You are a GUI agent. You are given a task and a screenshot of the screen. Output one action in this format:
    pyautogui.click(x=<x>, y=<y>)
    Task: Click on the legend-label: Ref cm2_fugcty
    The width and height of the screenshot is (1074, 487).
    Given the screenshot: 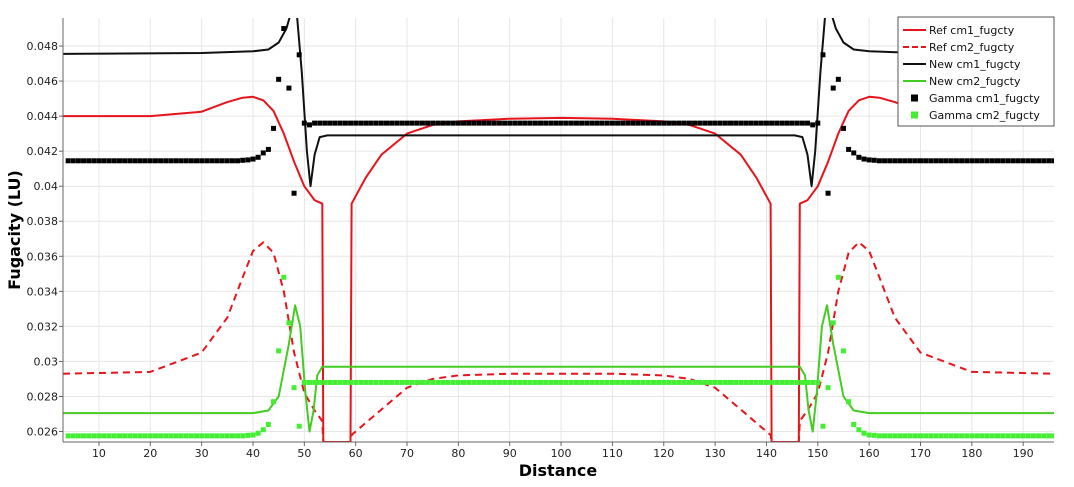 What is the action you would take?
    pyautogui.click(x=972, y=47)
    